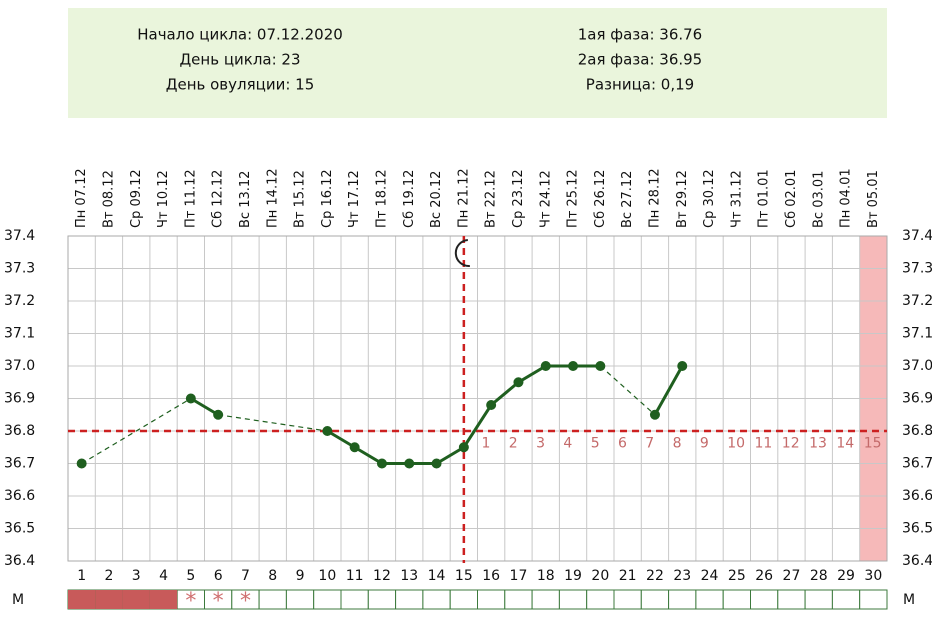 The width and height of the screenshot is (932, 618). I want to click on y-tick-label: 37.3, so click(19, 269).